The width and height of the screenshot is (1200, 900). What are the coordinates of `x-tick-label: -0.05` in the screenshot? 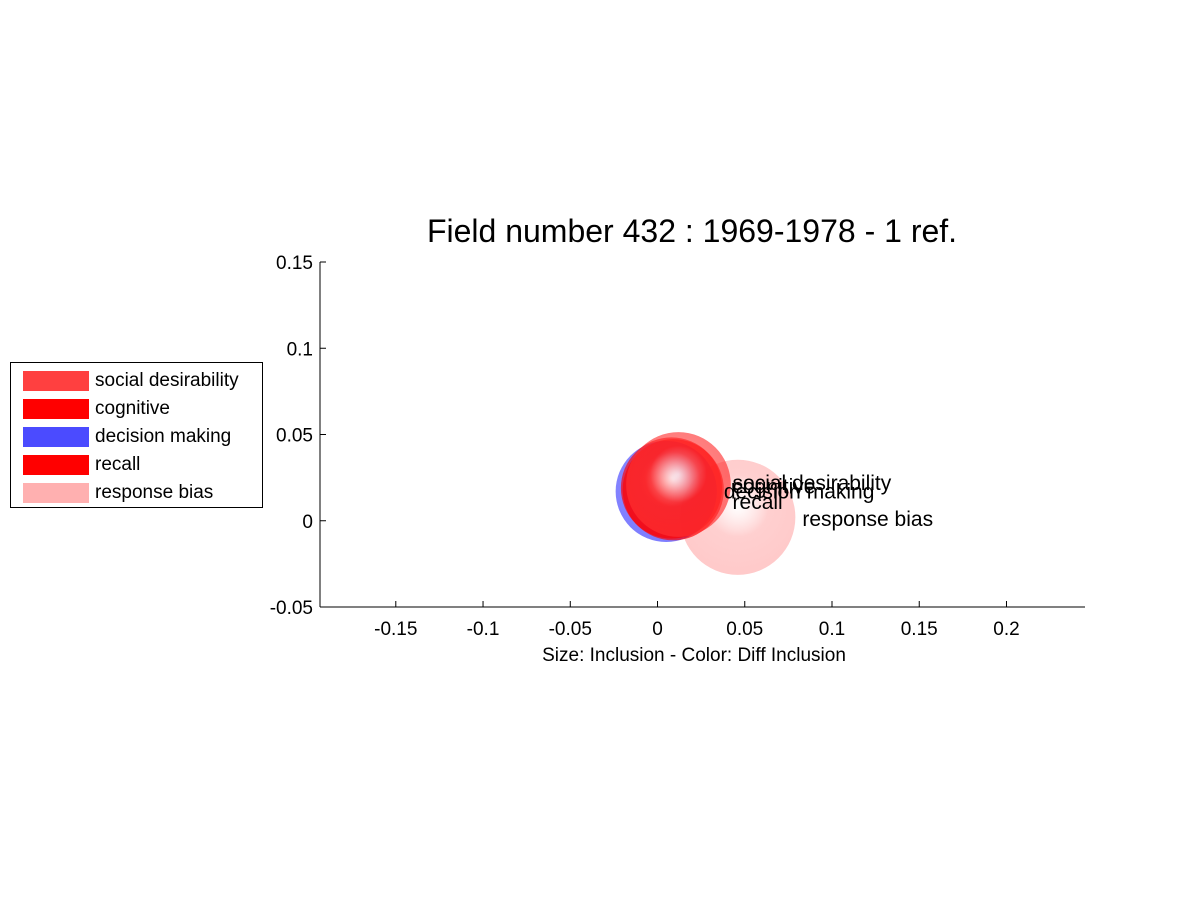 It's located at (570, 629).